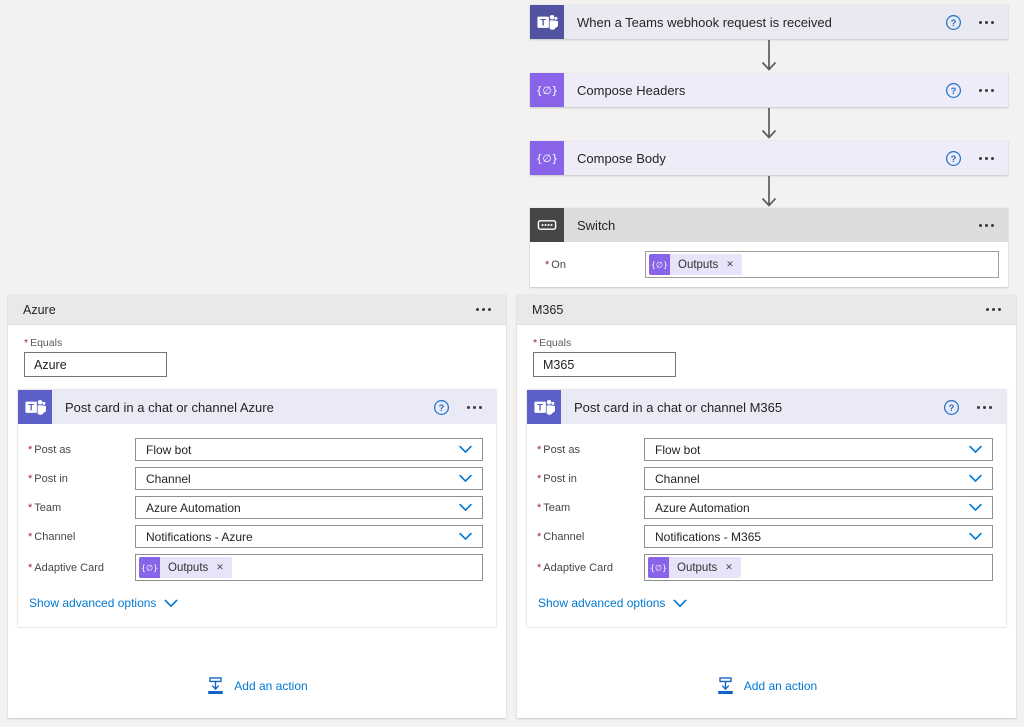 This screenshot has height=727, width=1024. I want to click on post-card-m365-header: Post card in a chat or channel M365, so click(766, 407).